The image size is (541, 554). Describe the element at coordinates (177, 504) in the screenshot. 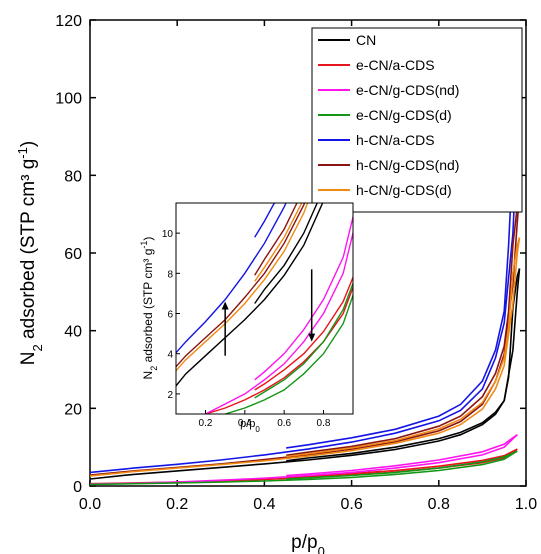

I see `x-tick-label-1: 0.2` at that location.